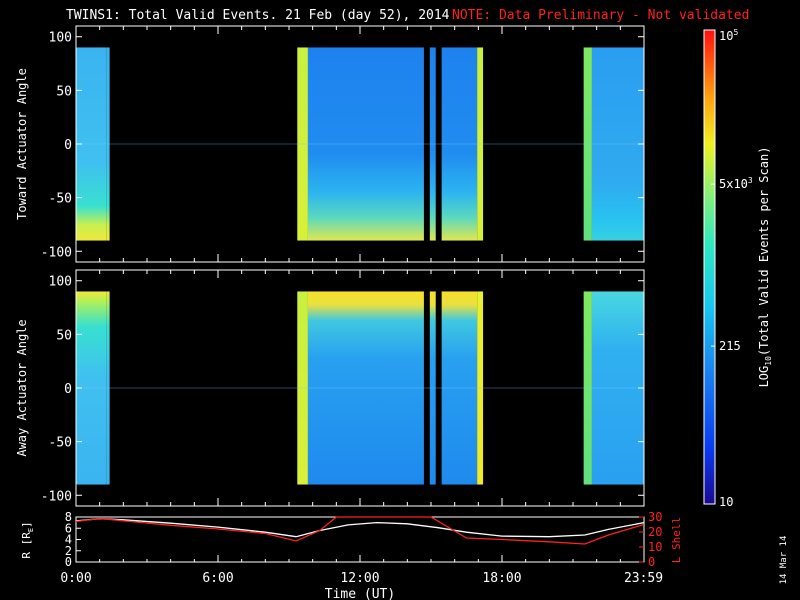 This screenshot has width=800, height=600. Describe the element at coordinates (643, 578) in the screenshot. I see `x-tick-label: 23:59` at that location.